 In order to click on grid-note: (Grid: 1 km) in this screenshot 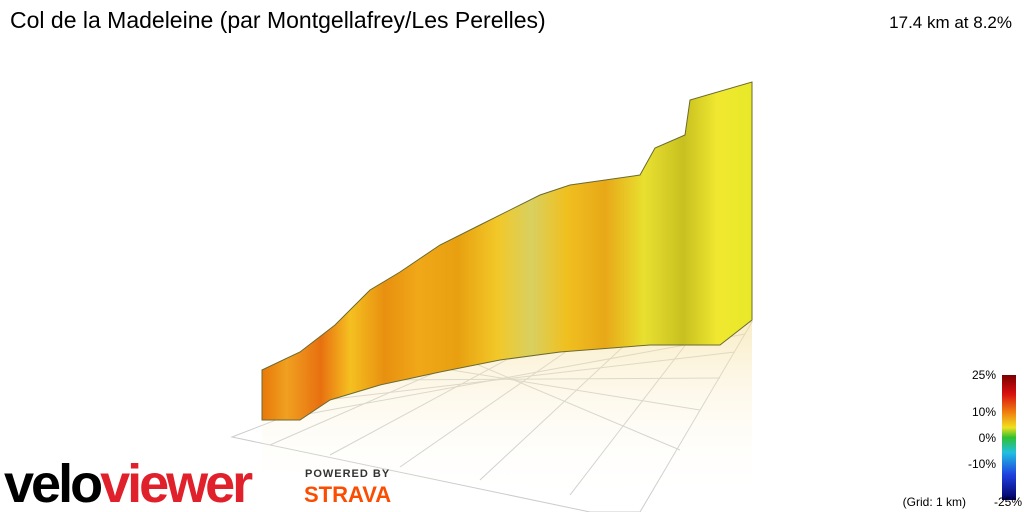, I will do `click(934, 502)`.